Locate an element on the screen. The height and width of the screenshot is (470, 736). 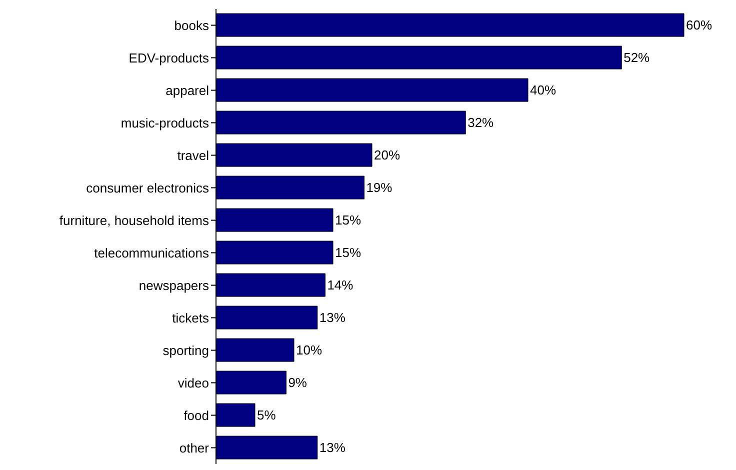
data-label: 32% is located at coordinates (481, 122).